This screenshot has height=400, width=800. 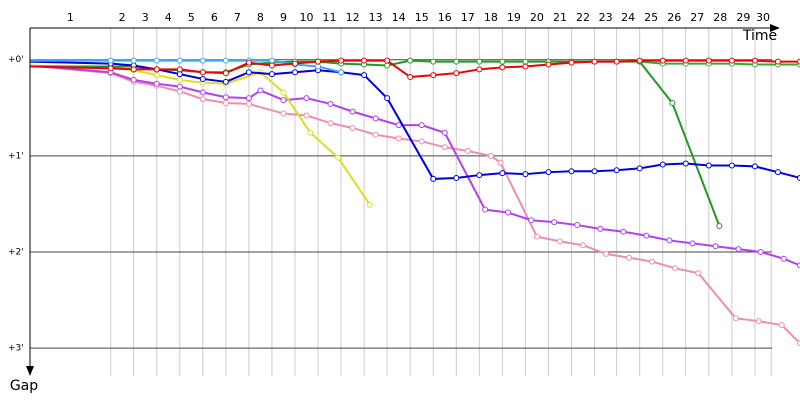 What do you see at coordinates (353, 17) in the screenshot?
I see `x-tick-label: 12` at bounding box center [353, 17].